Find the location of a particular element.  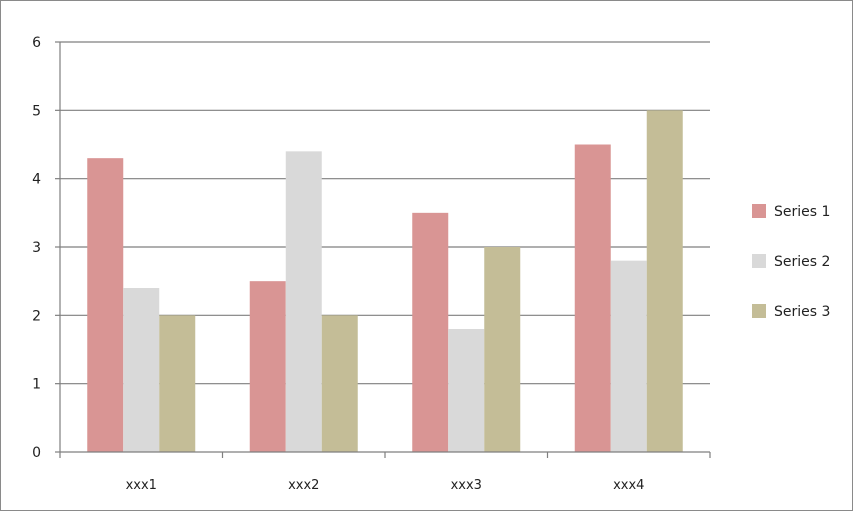

y-tick-label: 5 is located at coordinates (36, 111).